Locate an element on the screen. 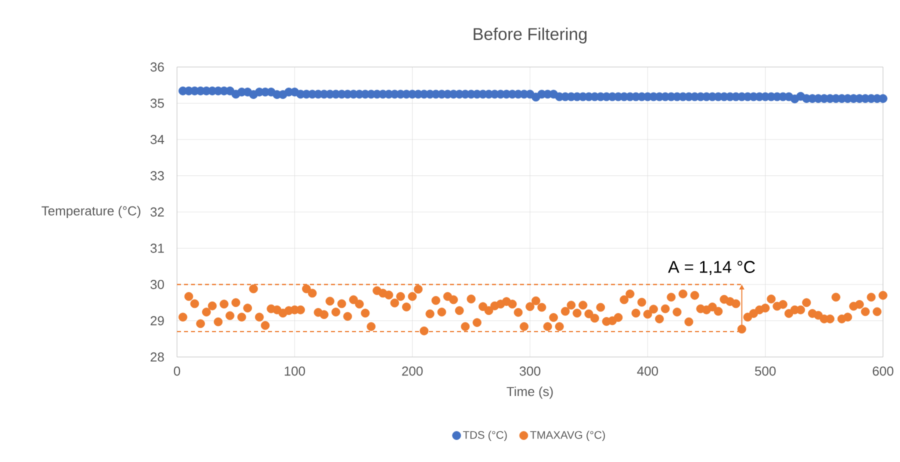  y-tick-label: 33 is located at coordinates (157, 175).